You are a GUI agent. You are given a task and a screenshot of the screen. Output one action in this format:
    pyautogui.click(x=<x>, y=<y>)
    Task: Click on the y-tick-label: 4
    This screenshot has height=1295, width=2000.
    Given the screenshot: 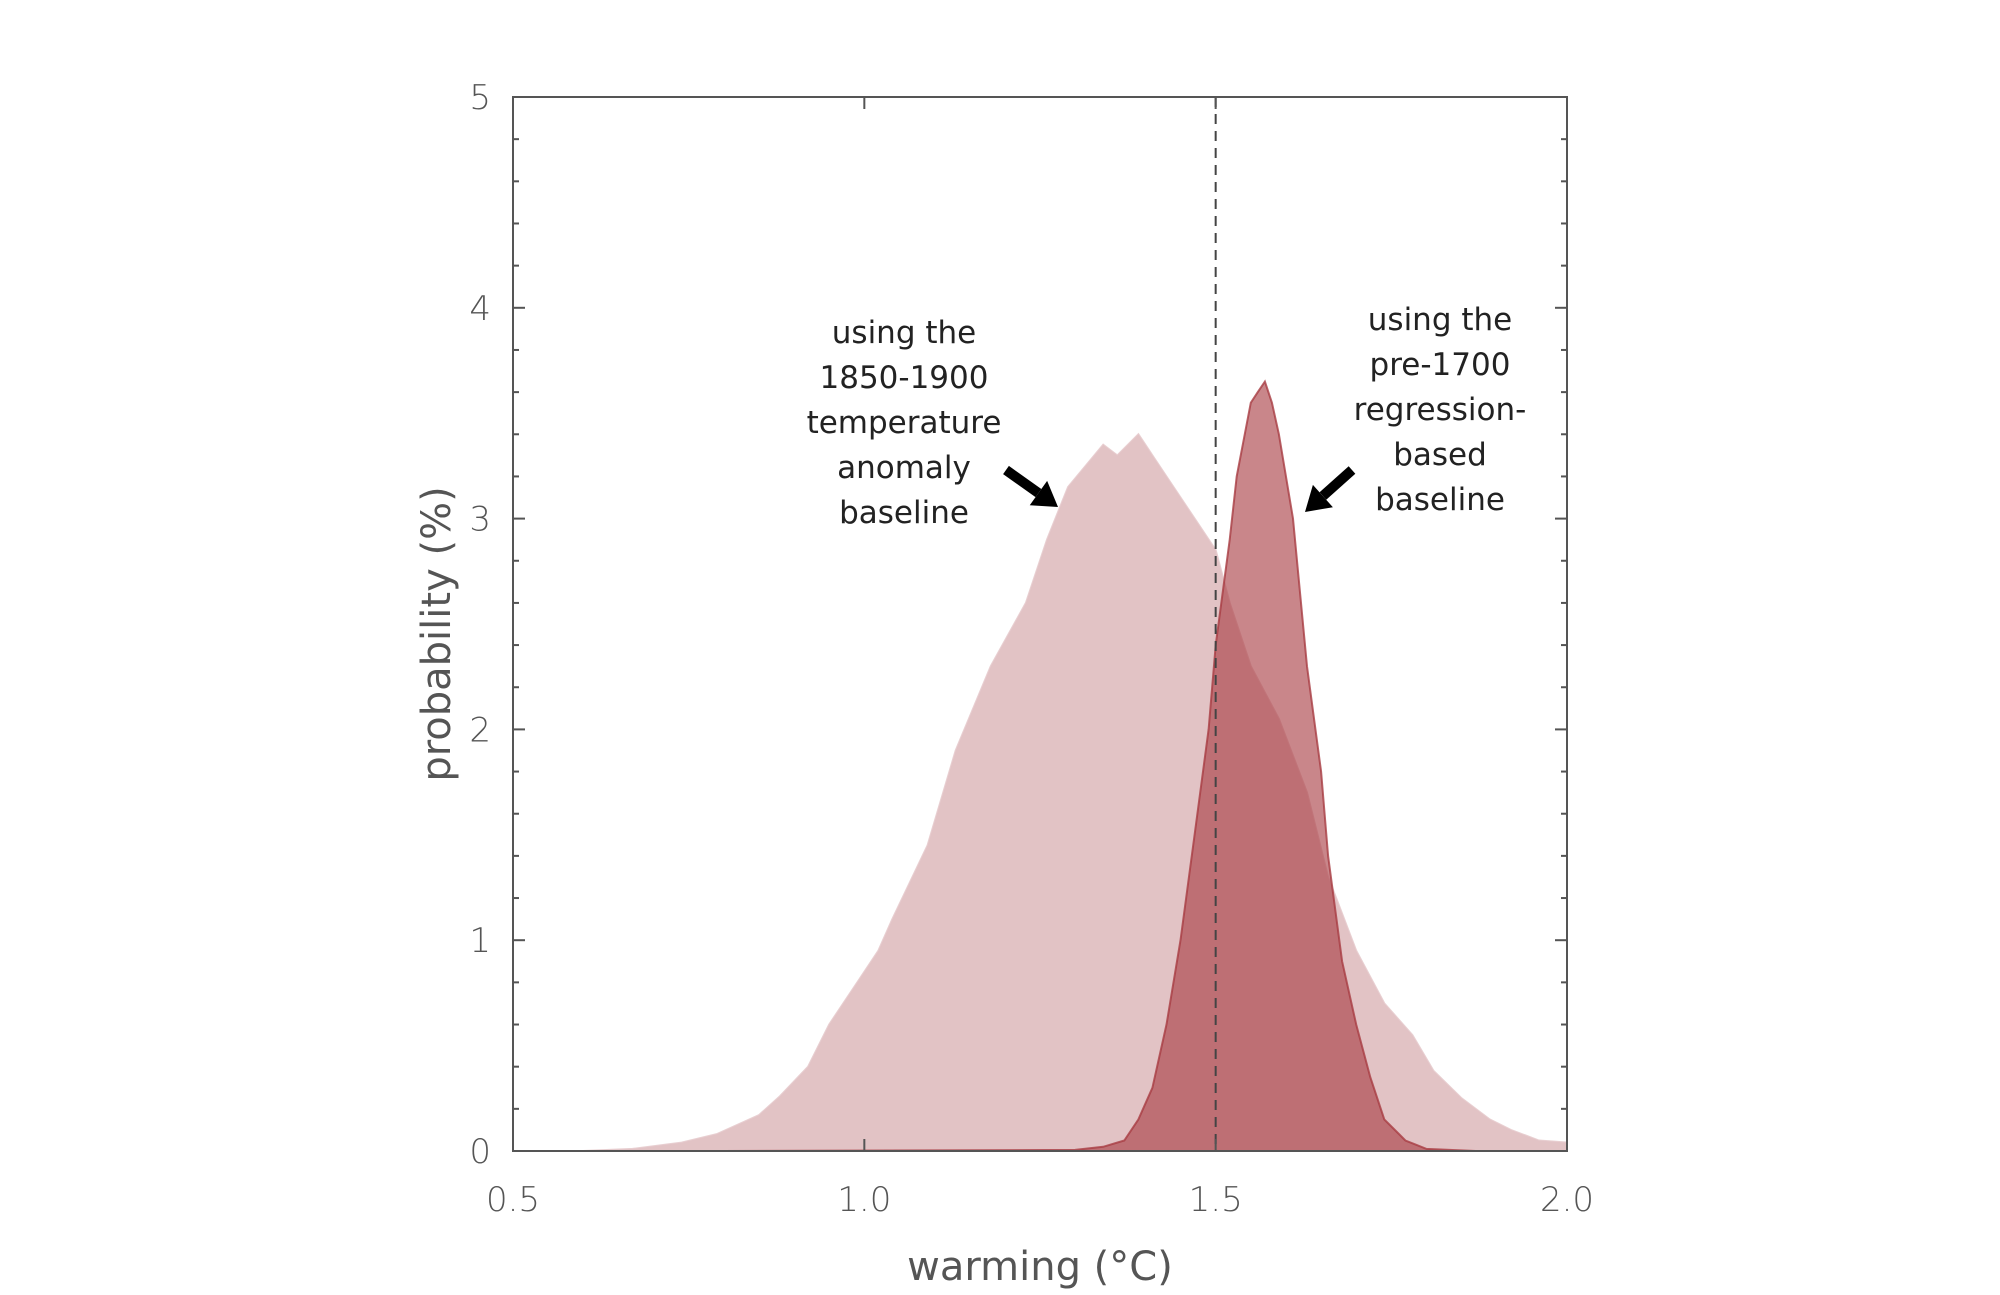 What is the action you would take?
    pyautogui.click(x=480, y=309)
    